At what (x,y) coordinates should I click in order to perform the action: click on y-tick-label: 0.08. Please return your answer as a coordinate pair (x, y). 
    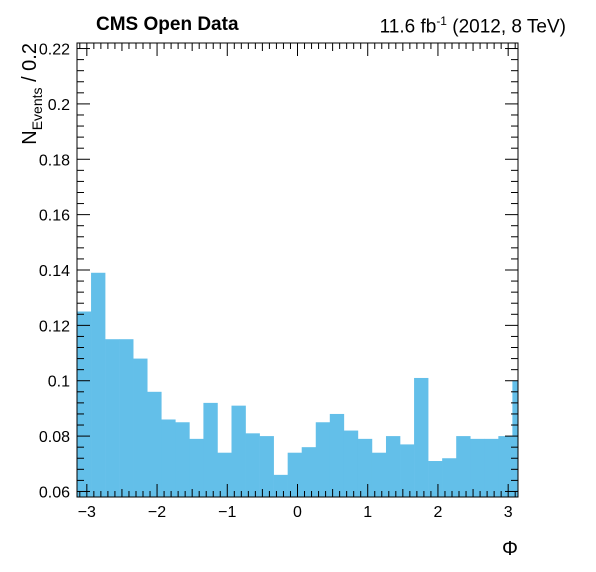
    Looking at the image, I should click on (54, 437).